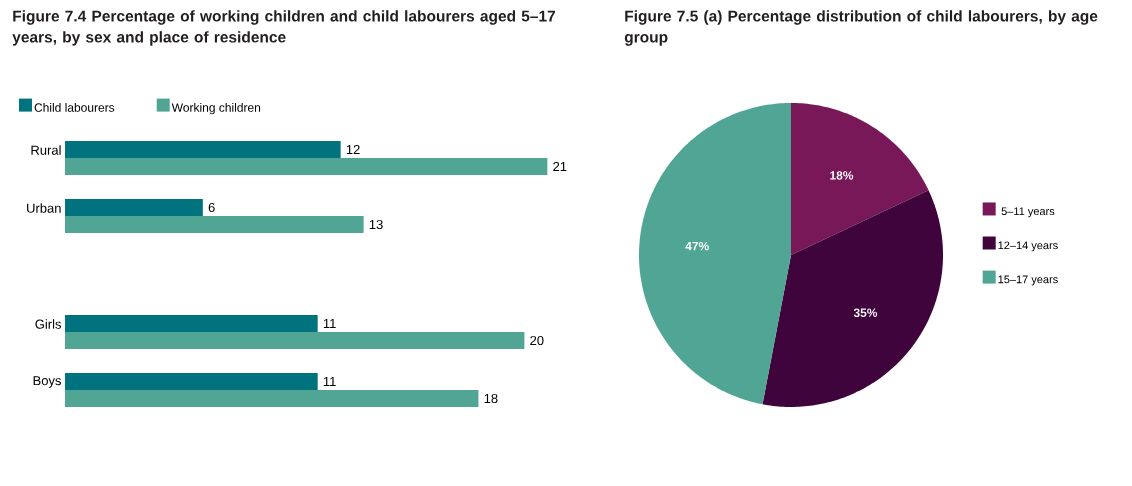  What do you see at coordinates (1028, 280) in the screenshot?
I see `legend-label: 15–17 years` at bounding box center [1028, 280].